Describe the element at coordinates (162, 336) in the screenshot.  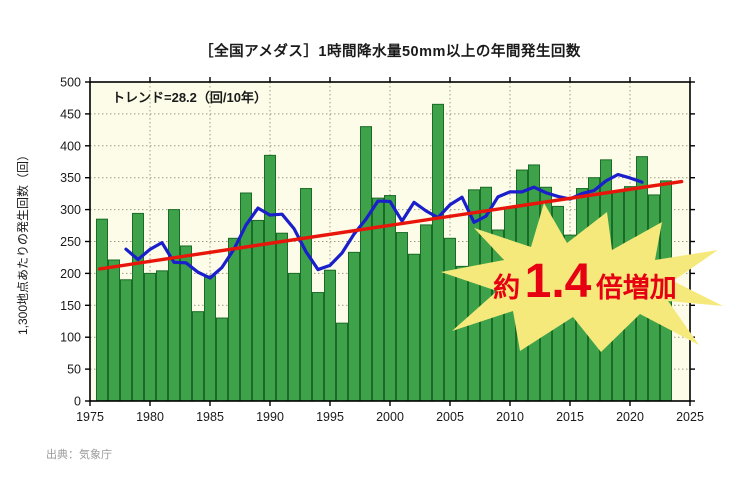
I see `bar-1981` at that location.